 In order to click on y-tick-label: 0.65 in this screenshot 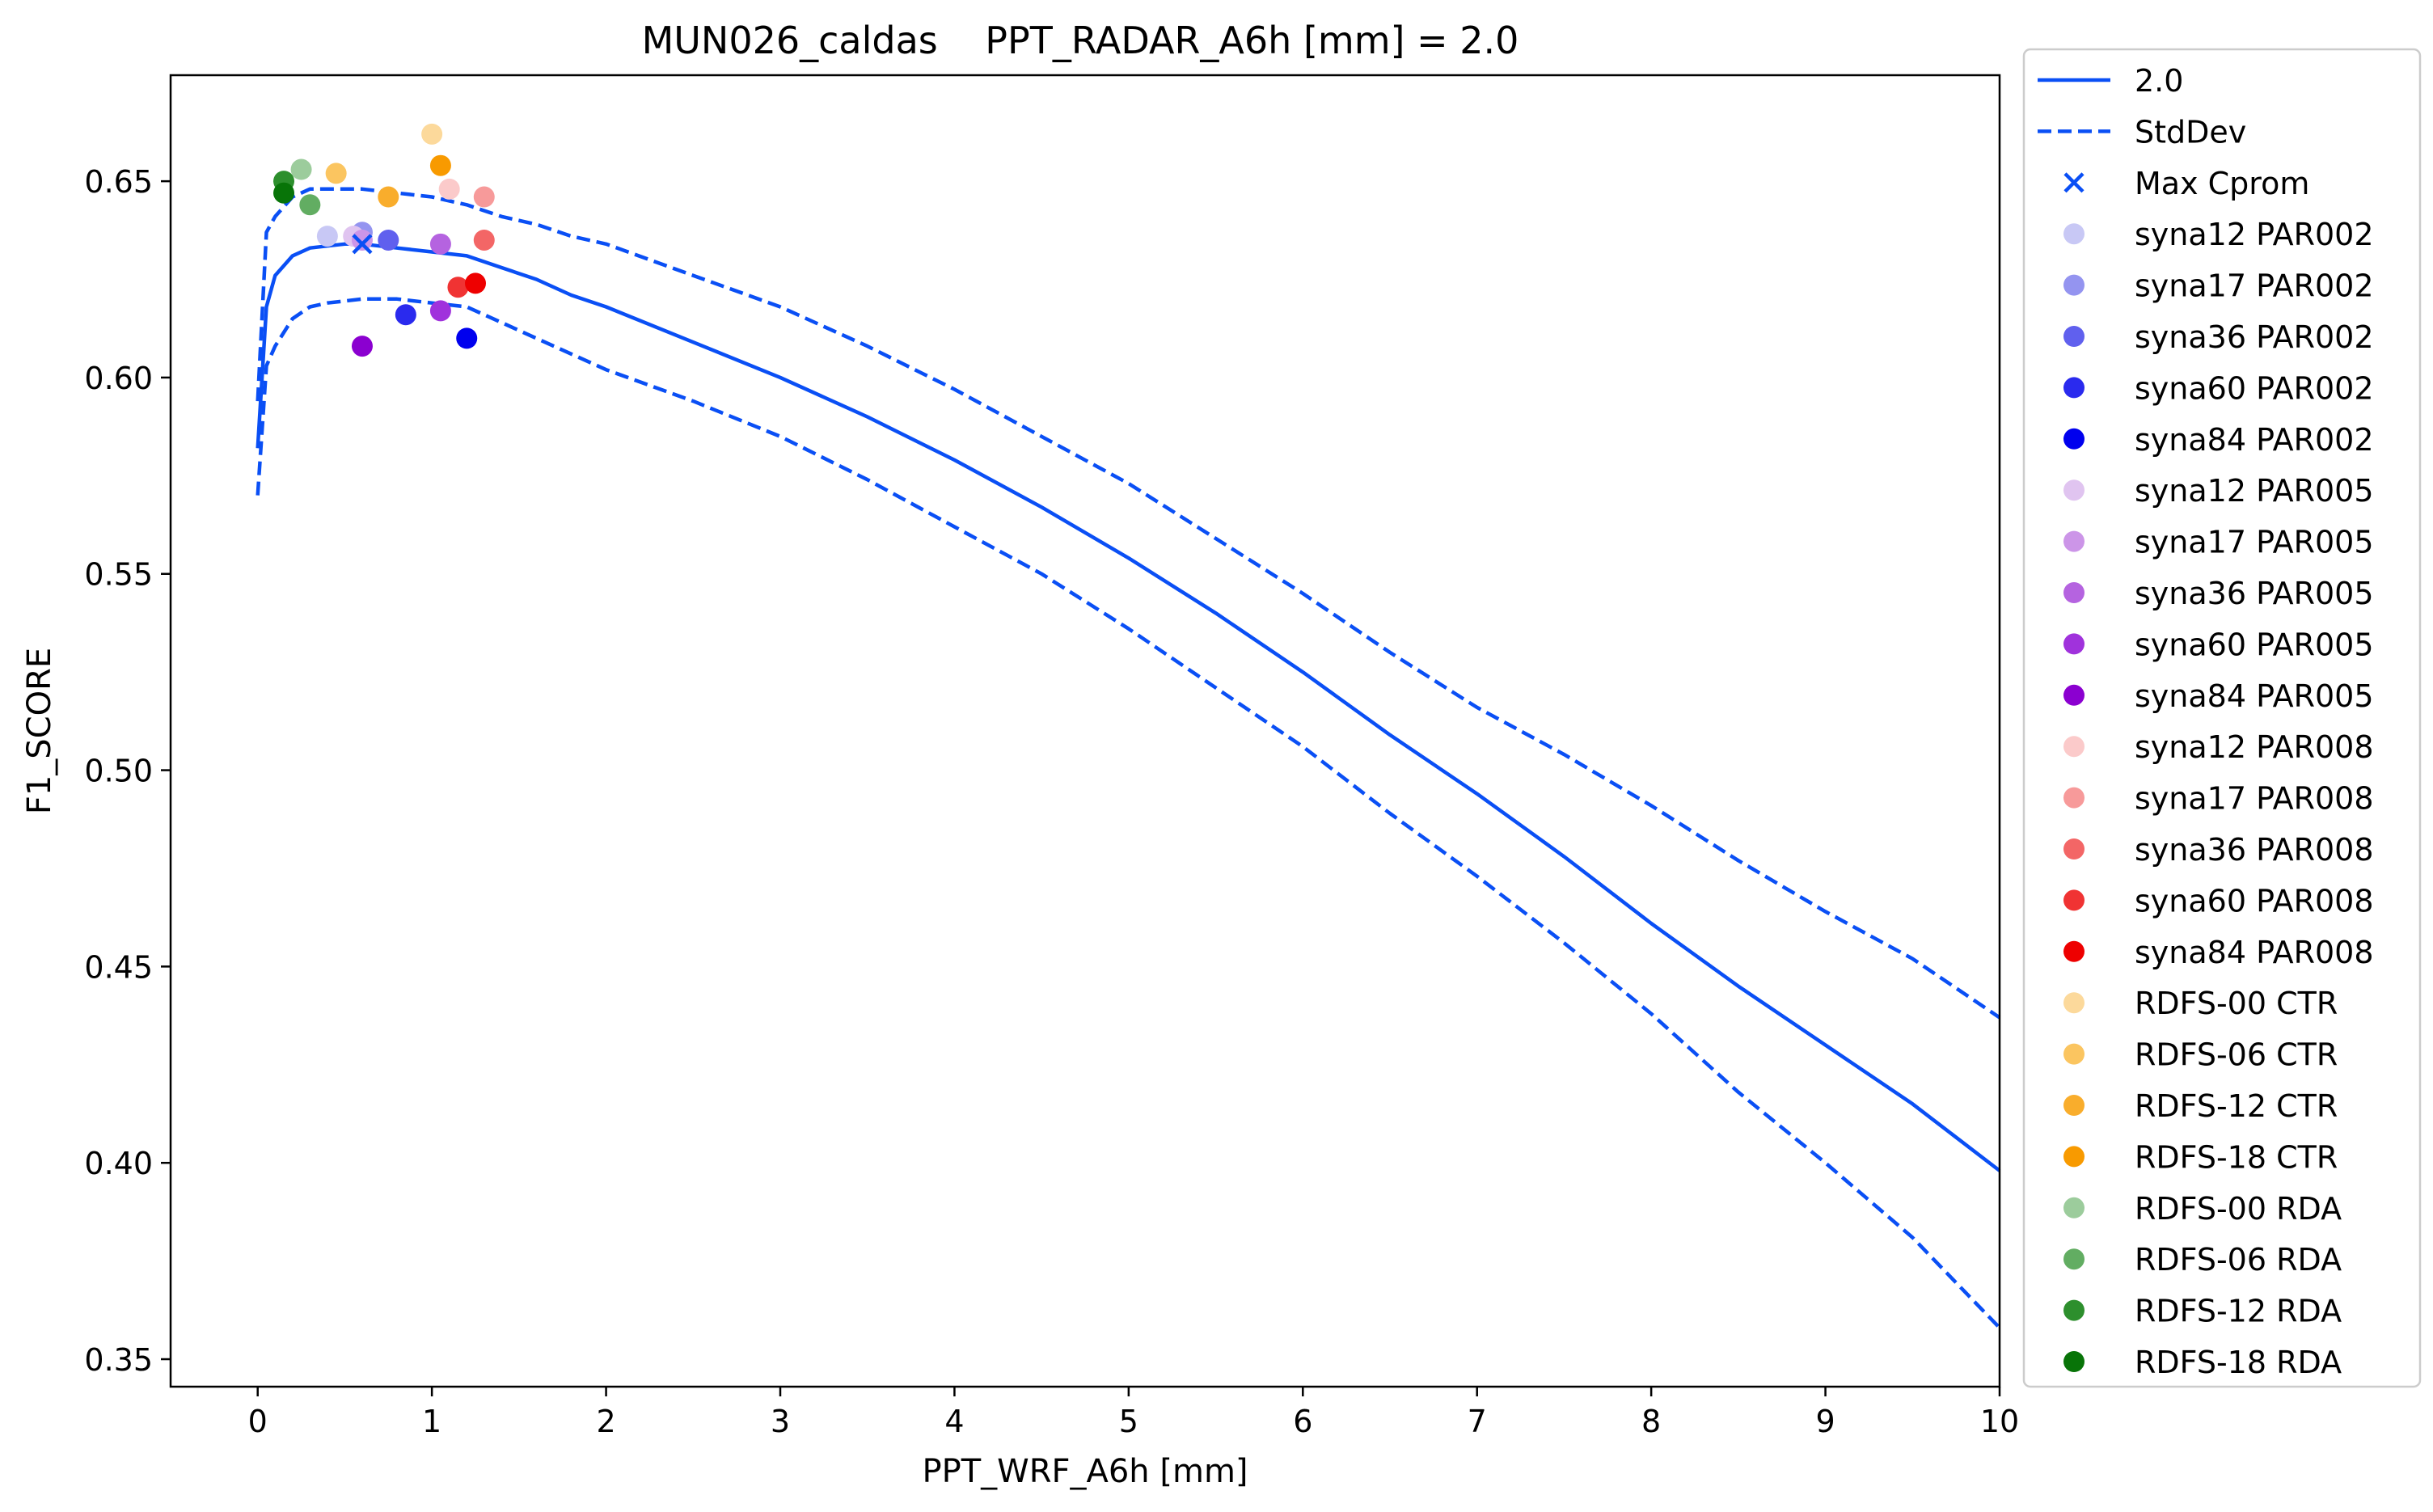, I will do `click(118, 182)`.